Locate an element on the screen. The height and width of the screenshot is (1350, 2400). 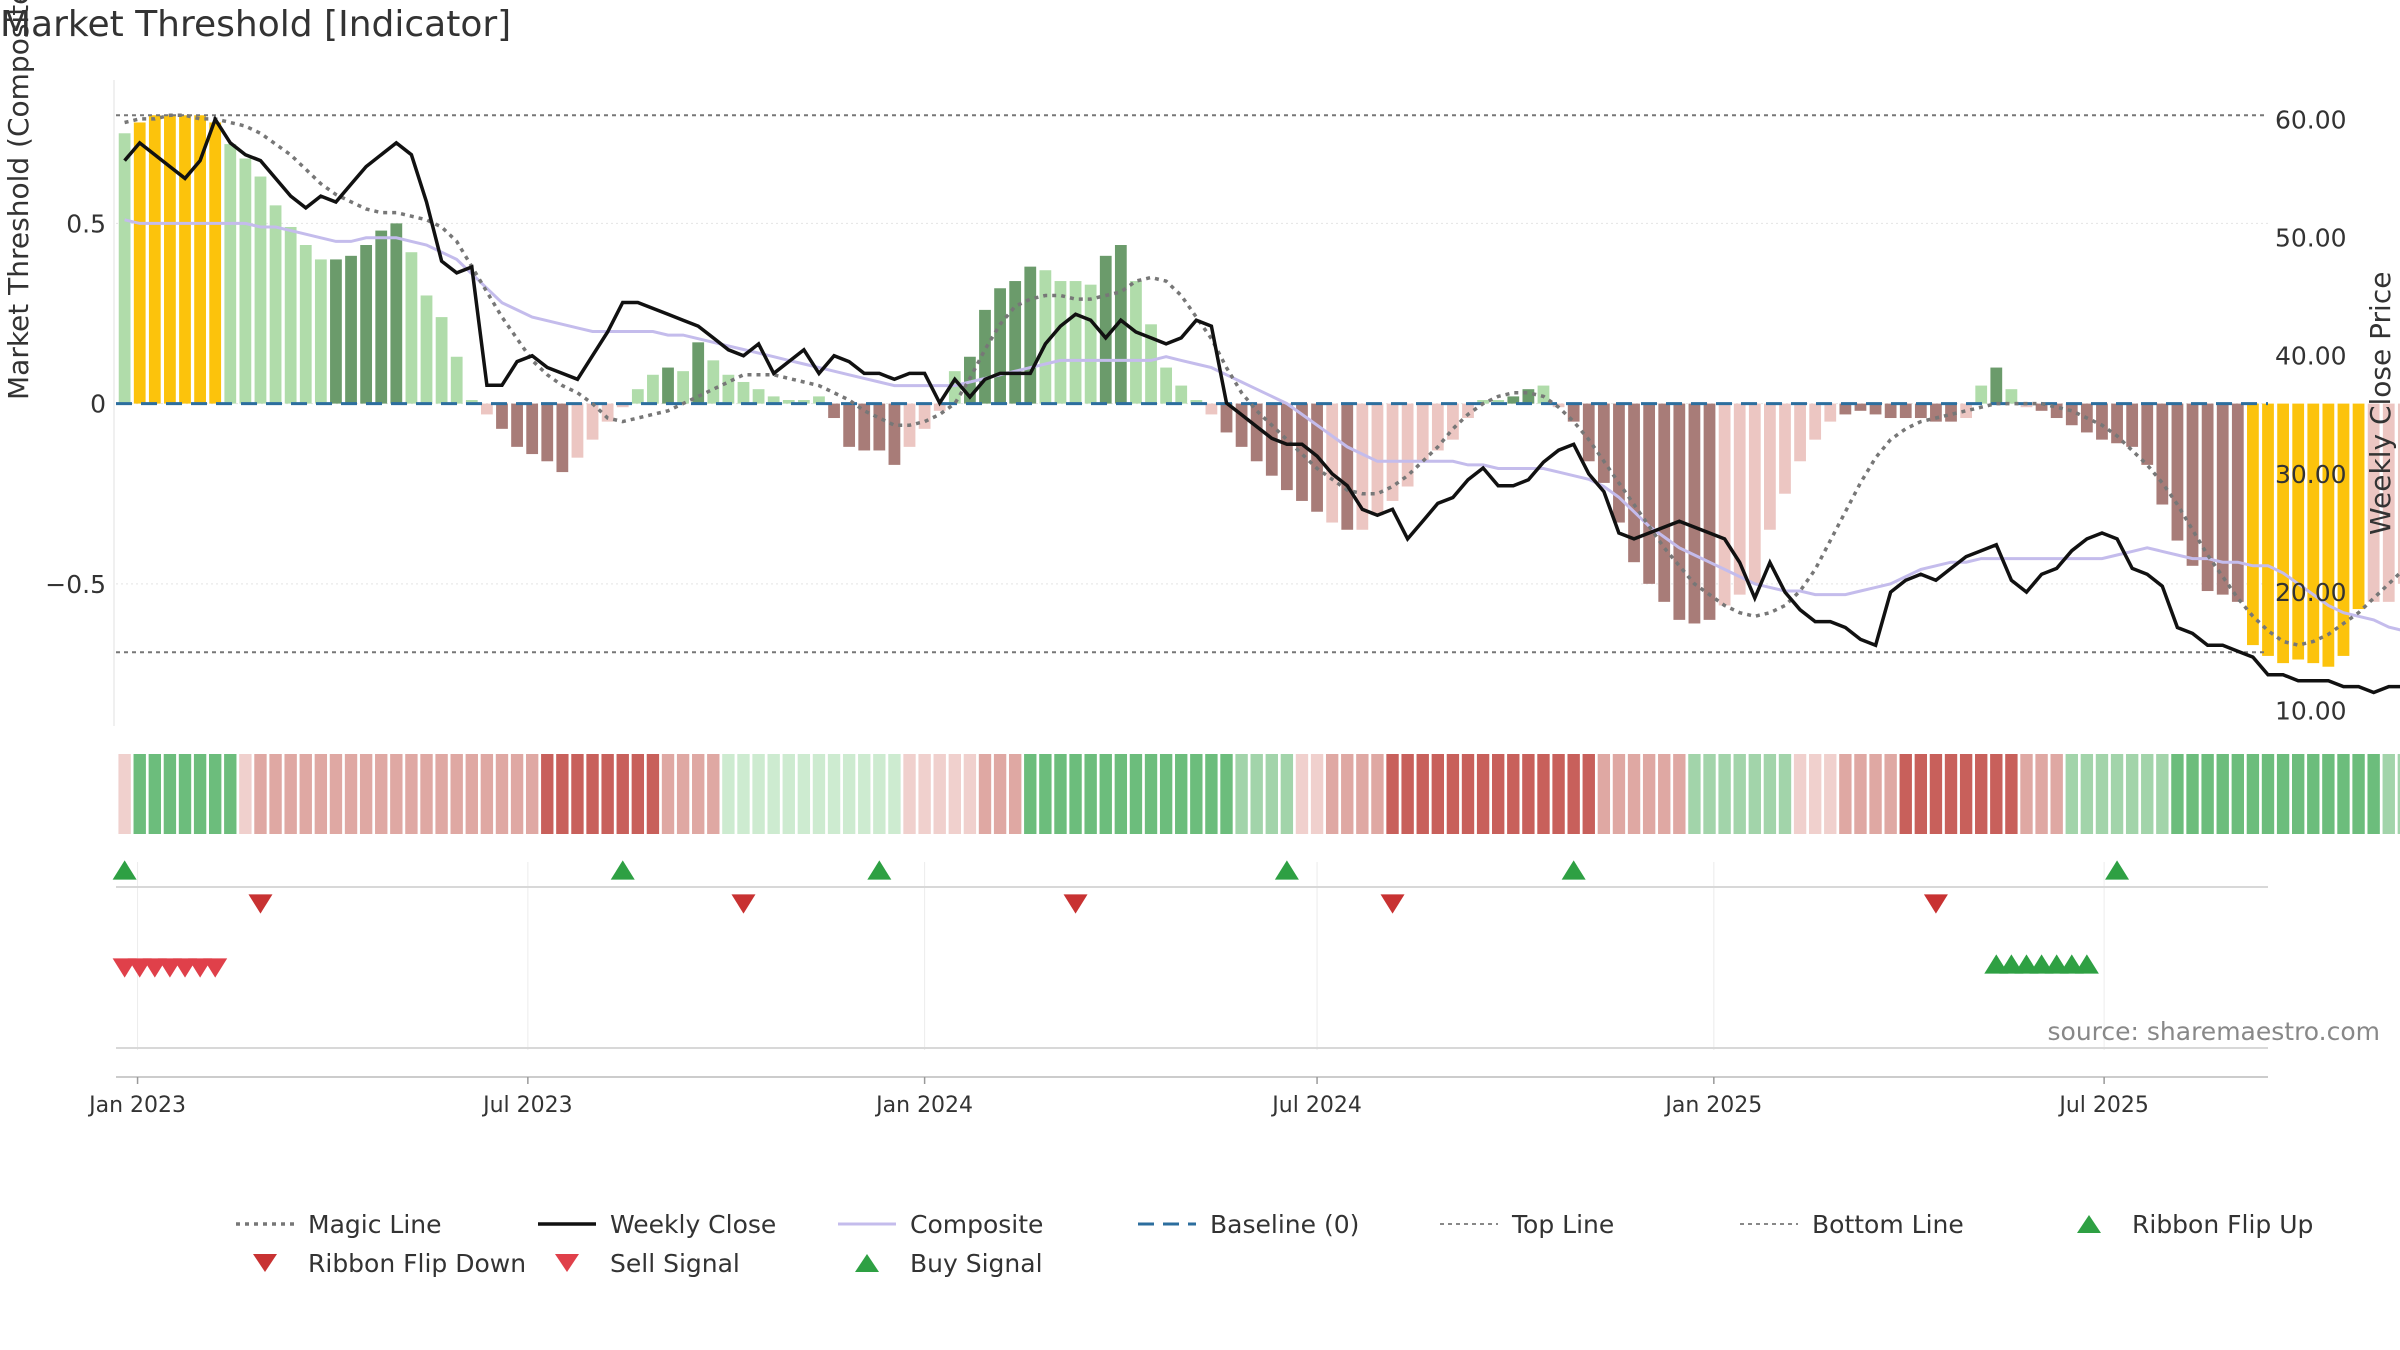
legend-swatch-flip-down is located at coordinates (265, 1263).